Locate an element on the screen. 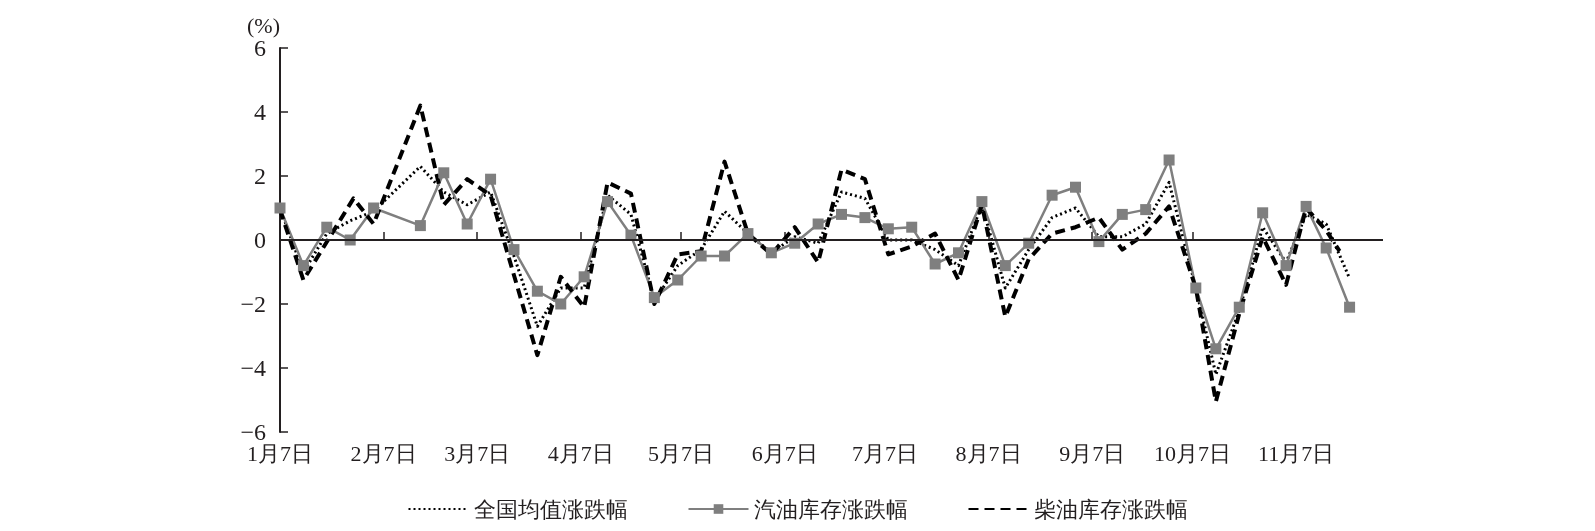 The image size is (1595, 531). legend-label: 汽油库存涨跌幅 is located at coordinates (830, 509).